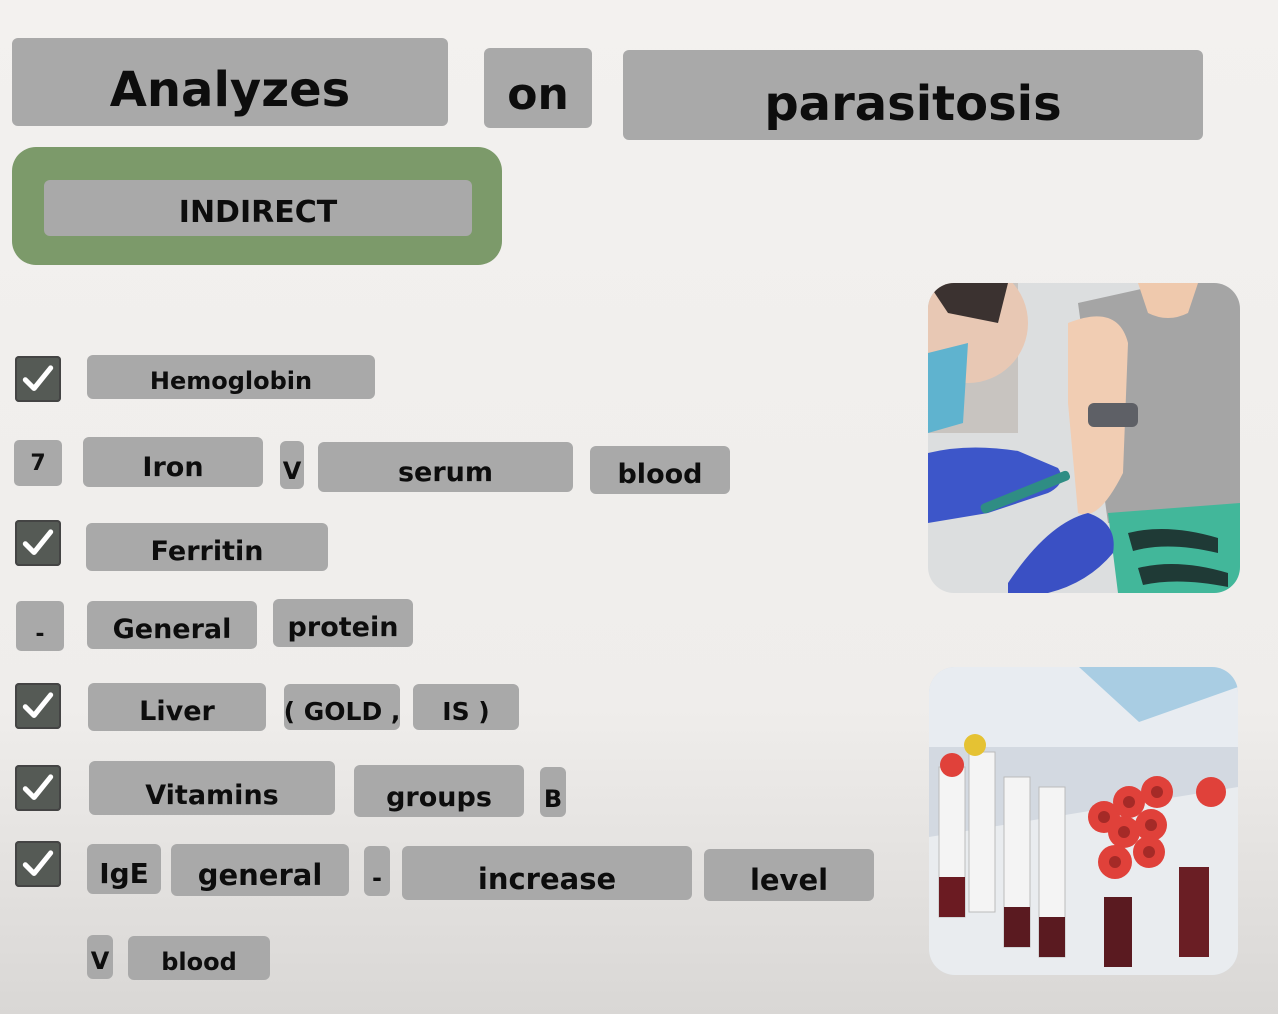 The image size is (1278, 1014). I want to click on checkbox-vitamins, so click(38, 788).